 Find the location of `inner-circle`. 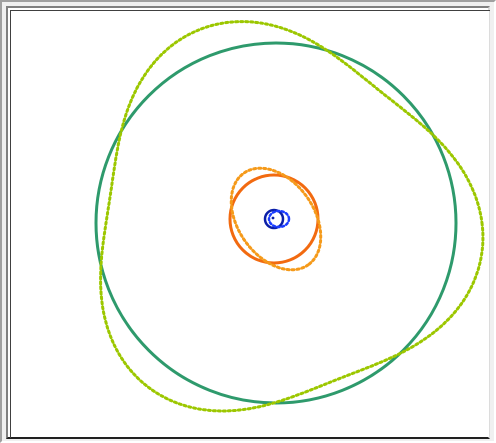

inner-circle is located at coordinates (274, 219).